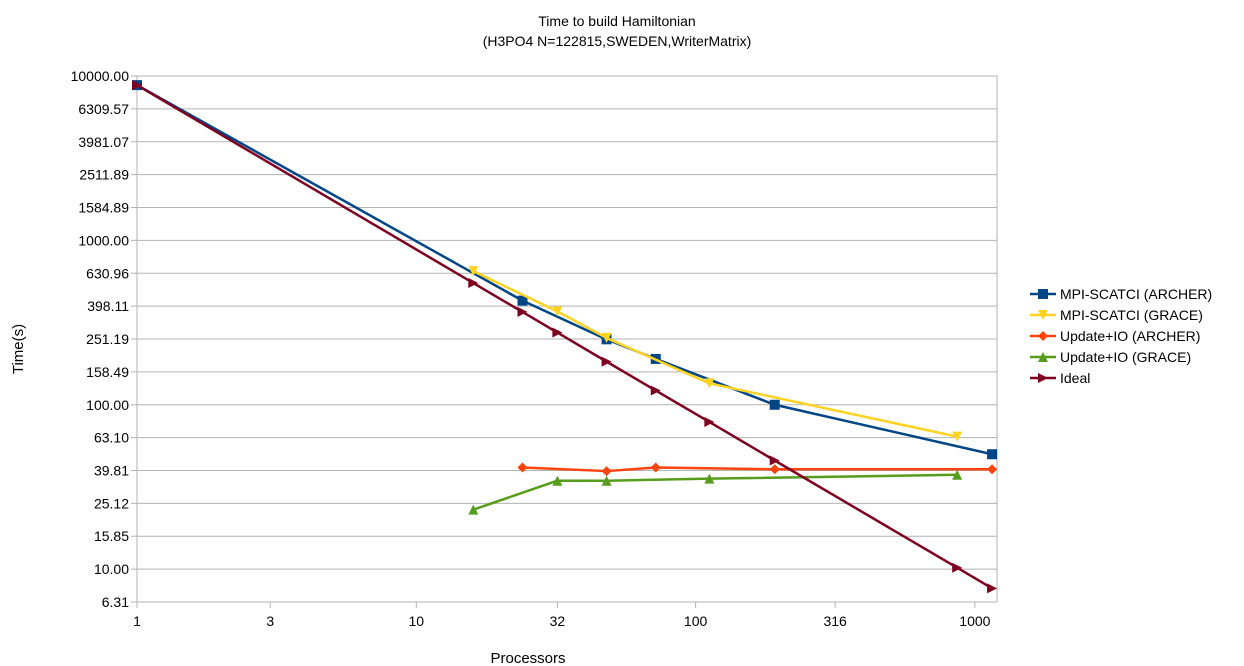  I want to click on series-mpi-scatci-grace, so click(715, 353).